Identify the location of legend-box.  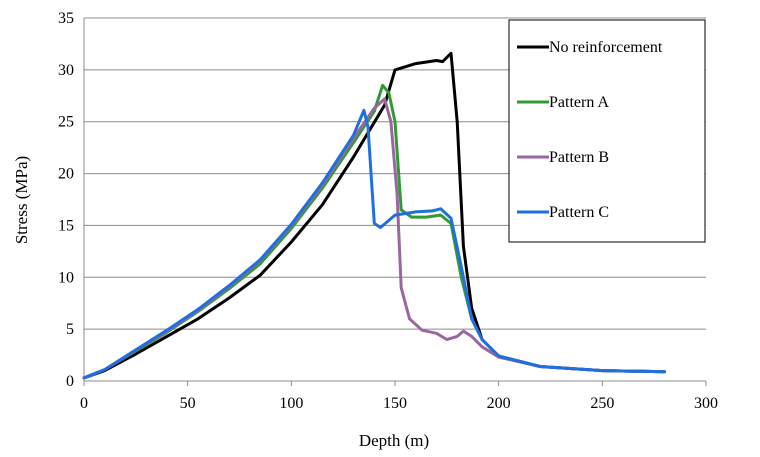
(607, 131).